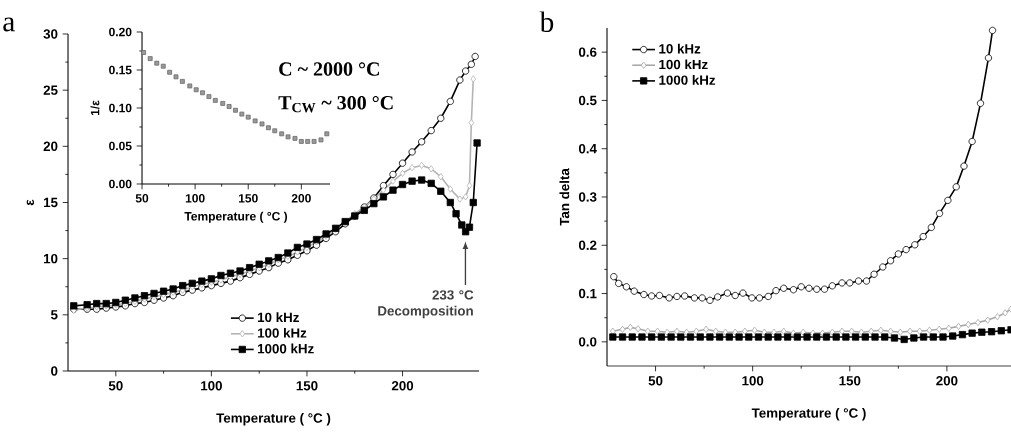  What do you see at coordinates (329, 69) in the screenshot?
I see `annotation: C ~ 2000 °C` at bounding box center [329, 69].